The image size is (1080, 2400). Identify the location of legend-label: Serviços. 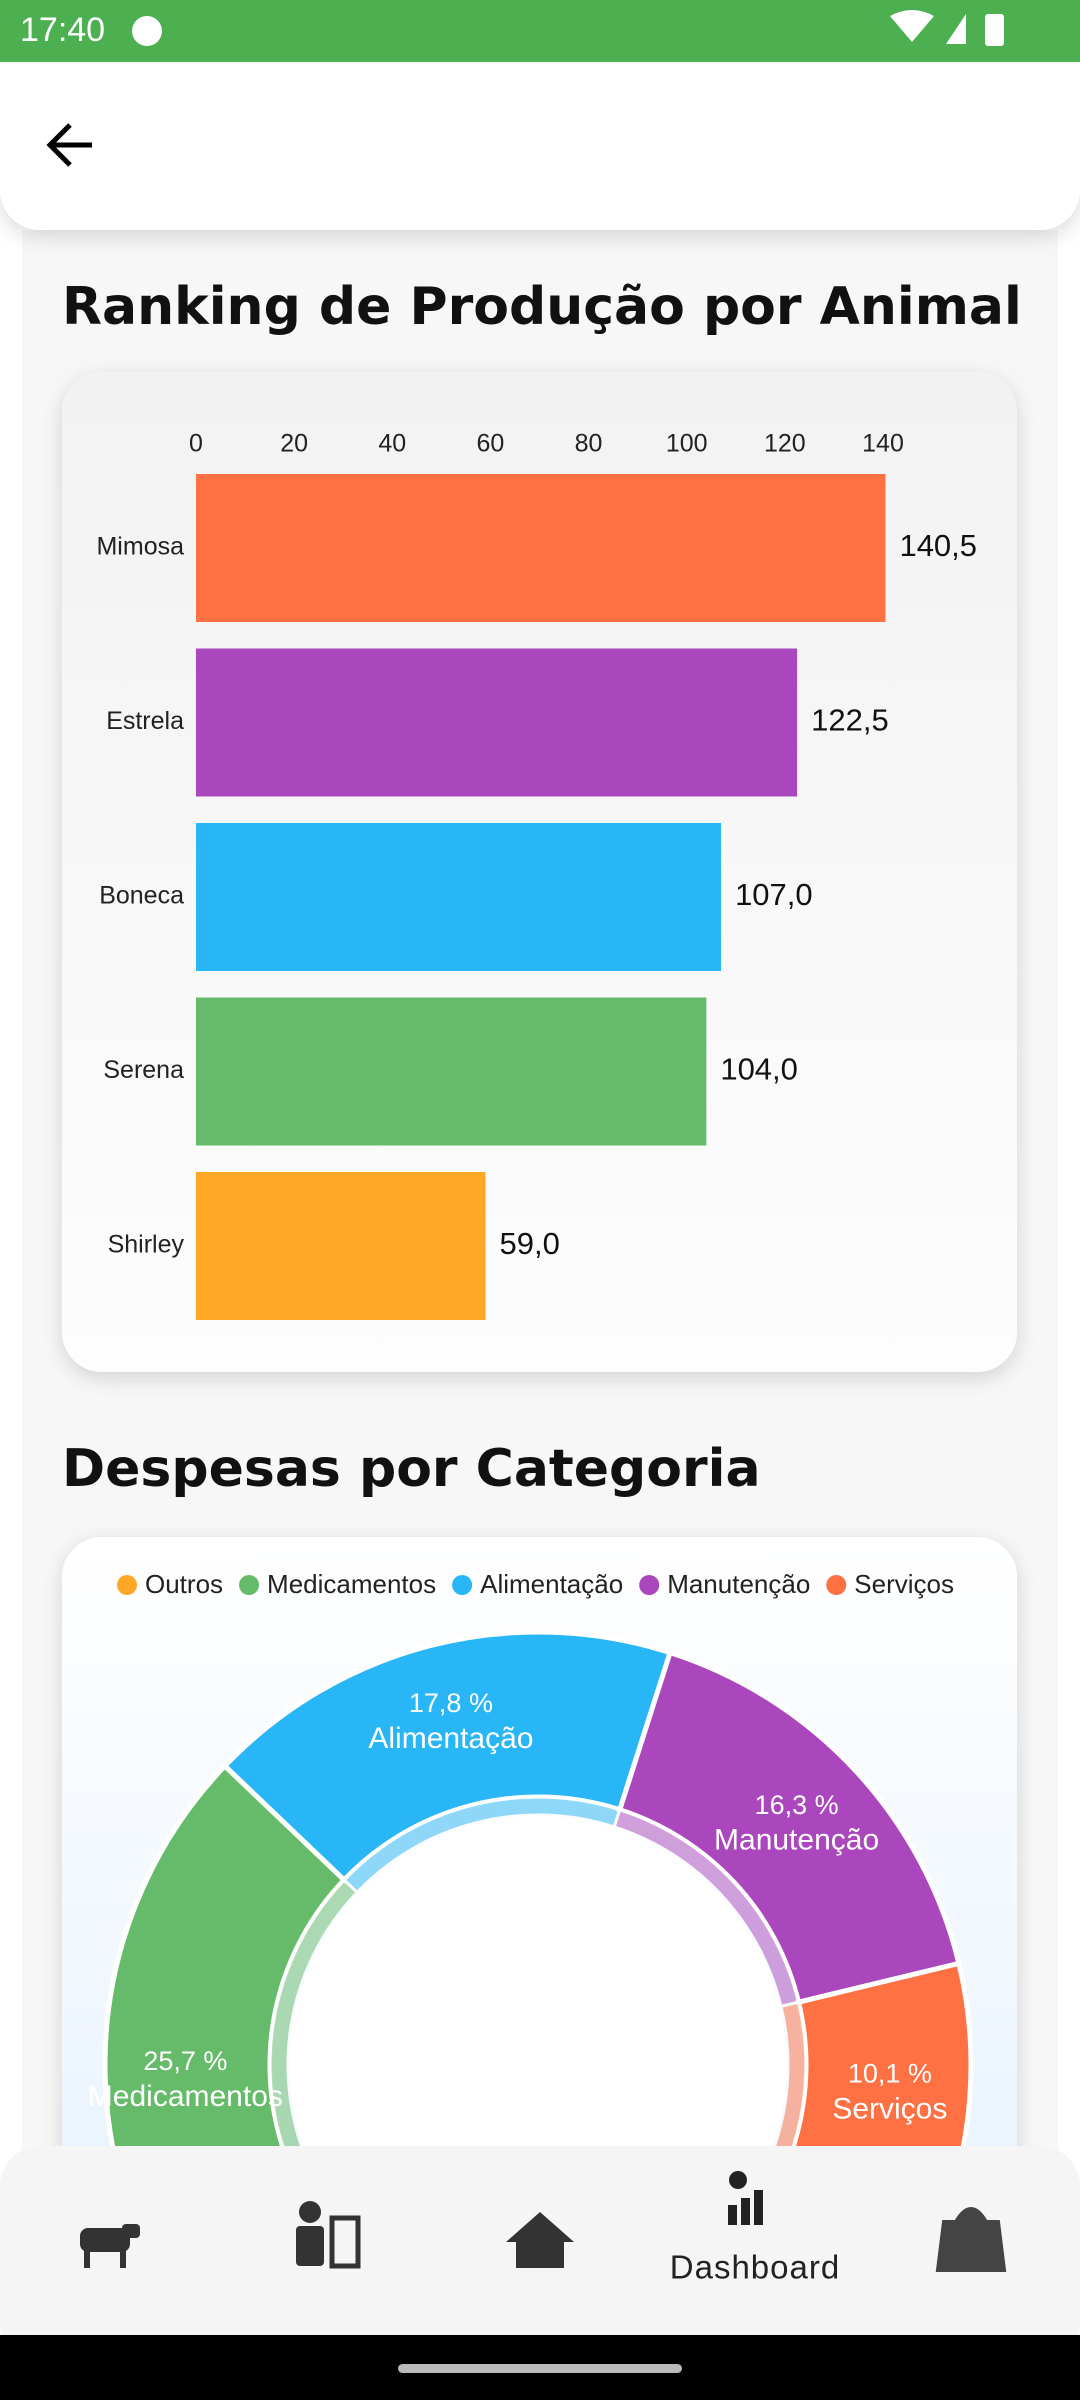
(904, 1584).